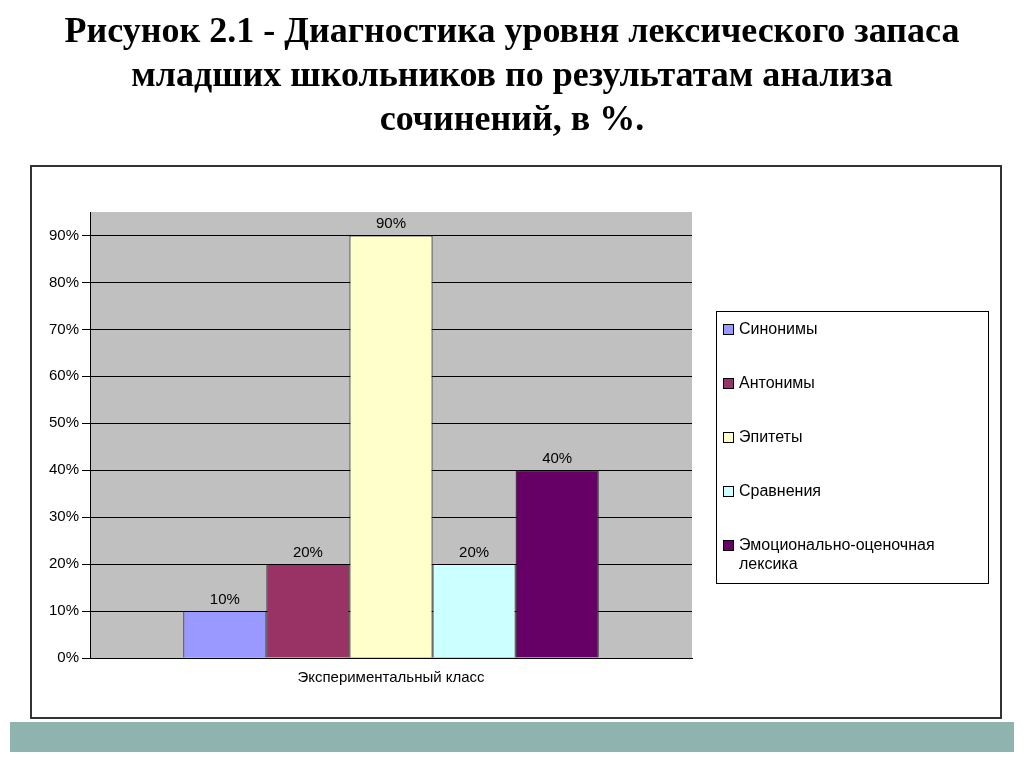 The width and height of the screenshot is (1024, 767). What do you see at coordinates (64, 234) in the screenshot?
I see `y-tick-label: 90%` at bounding box center [64, 234].